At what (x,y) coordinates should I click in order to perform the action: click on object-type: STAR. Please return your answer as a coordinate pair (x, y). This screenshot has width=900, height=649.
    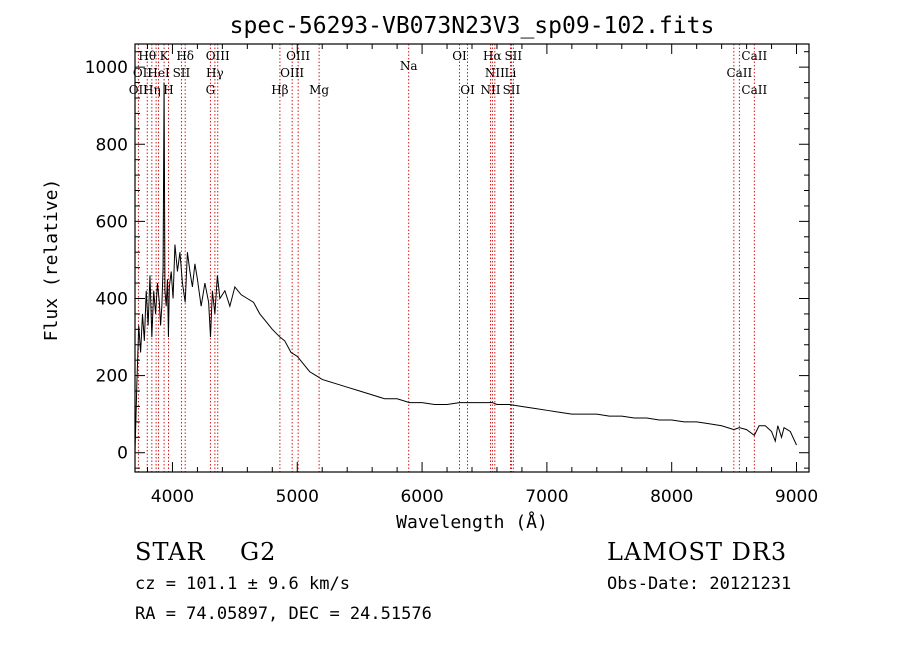
    Looking at the image, I should click on (170, 552).